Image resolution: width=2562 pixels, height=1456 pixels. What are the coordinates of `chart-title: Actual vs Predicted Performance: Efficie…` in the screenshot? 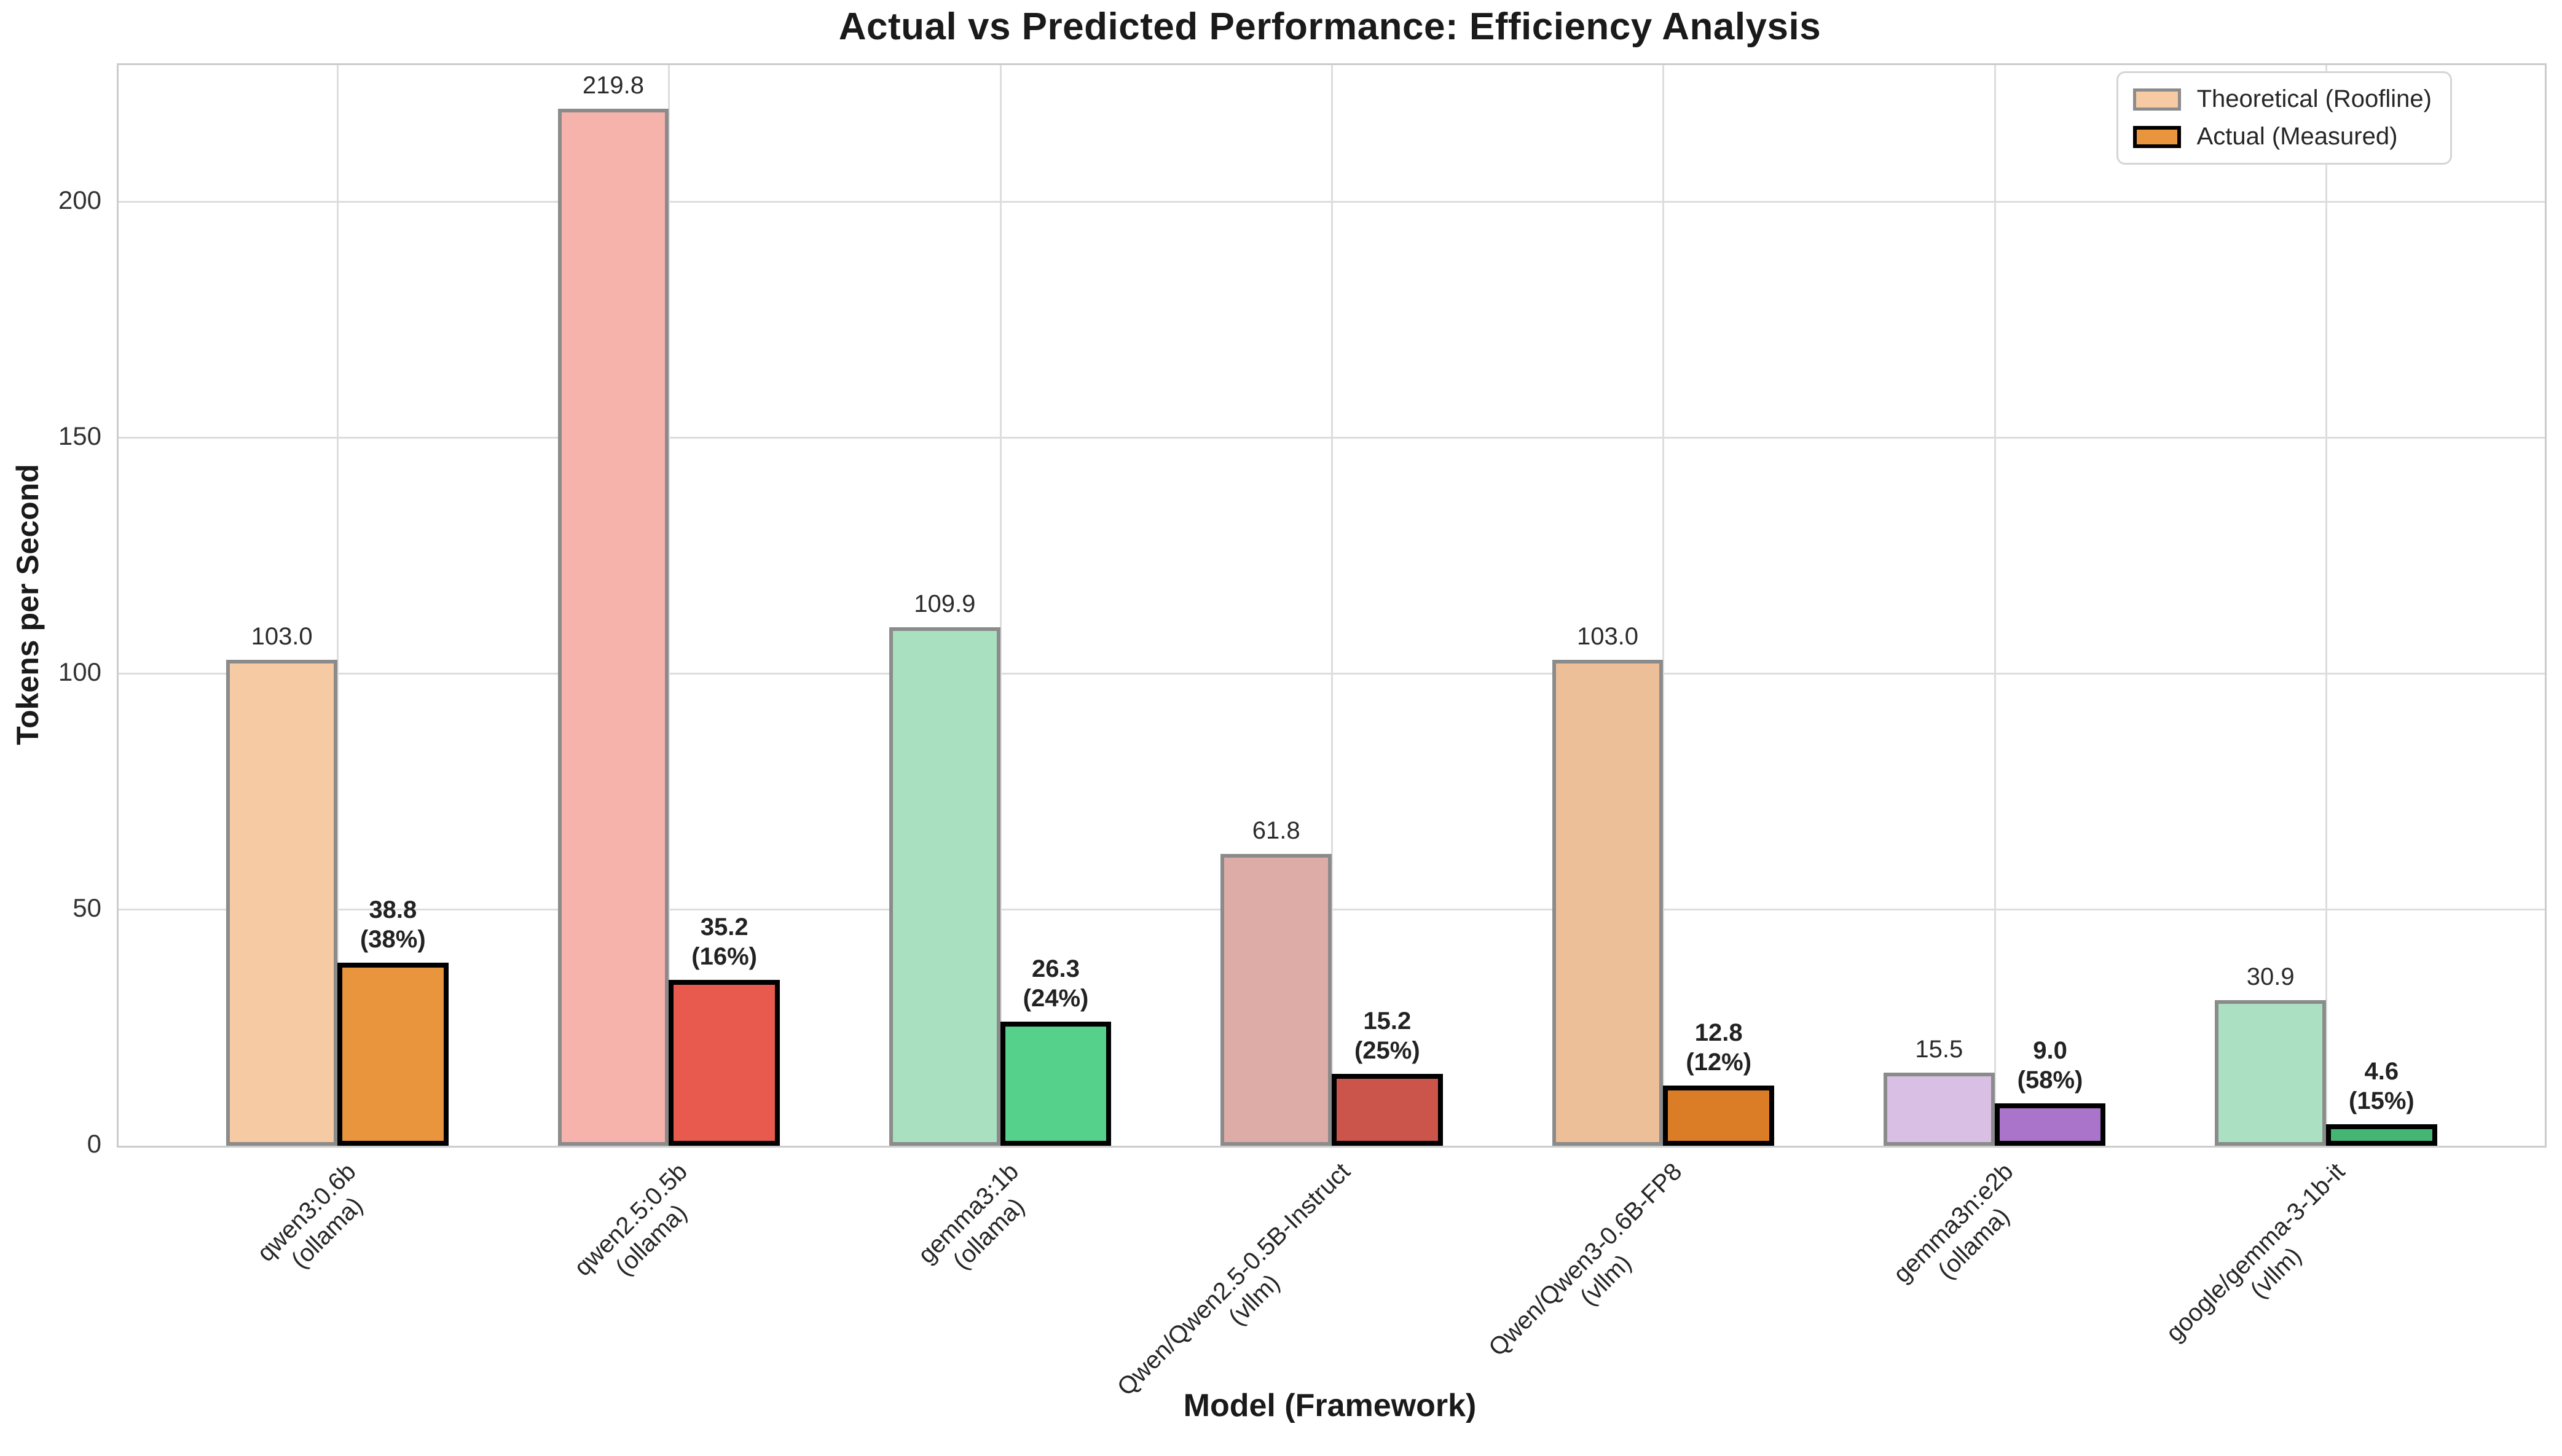 It's located at (1329, 27).